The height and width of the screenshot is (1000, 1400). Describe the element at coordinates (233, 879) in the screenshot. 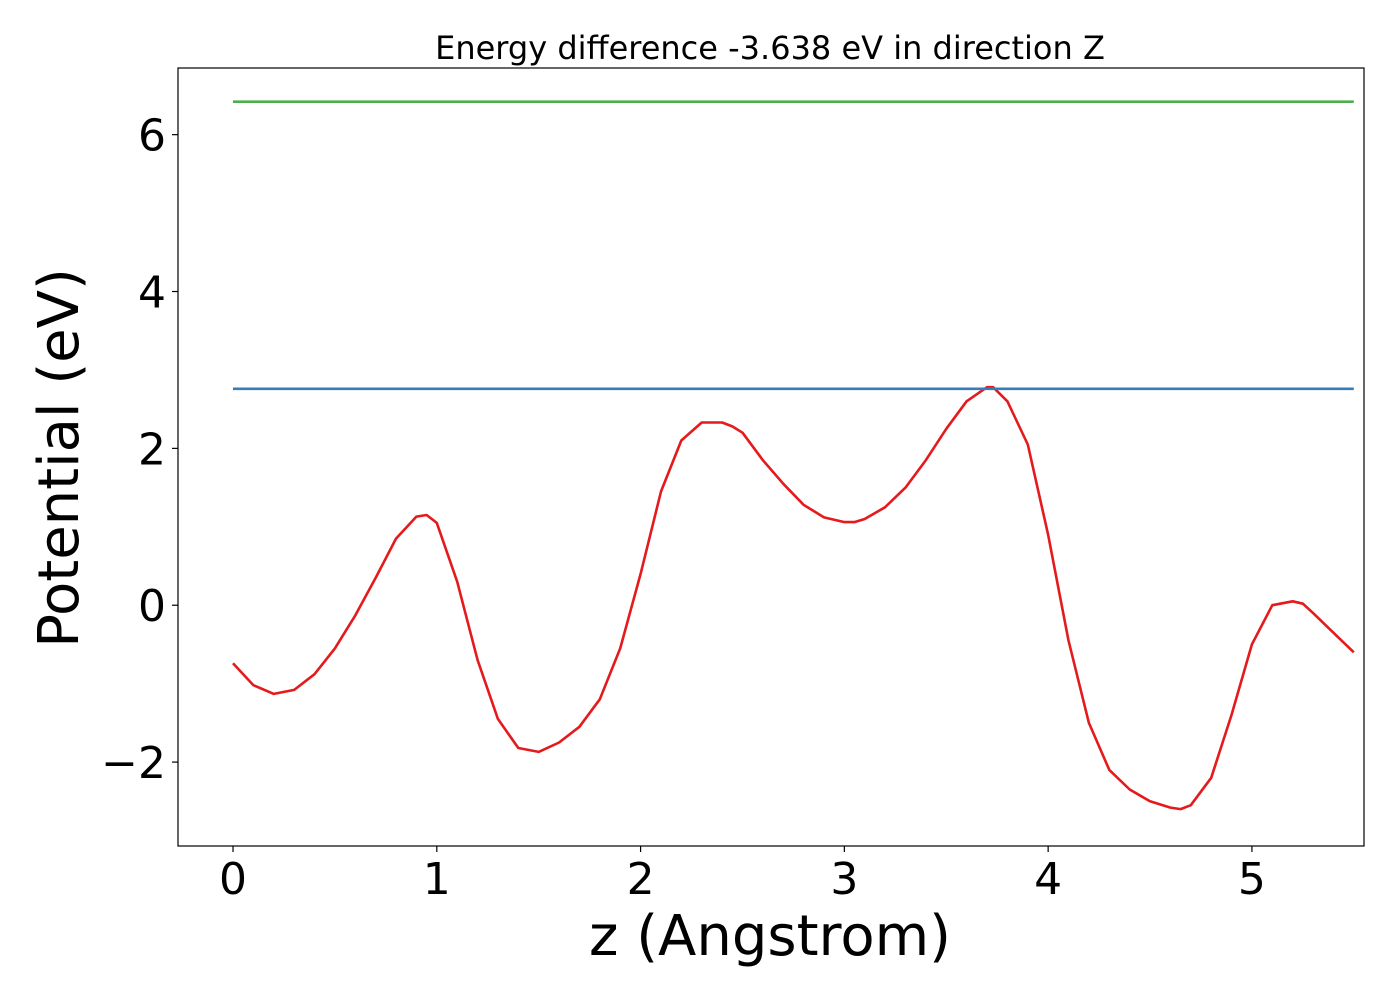

I see `x-tick-label: 0` at that location.